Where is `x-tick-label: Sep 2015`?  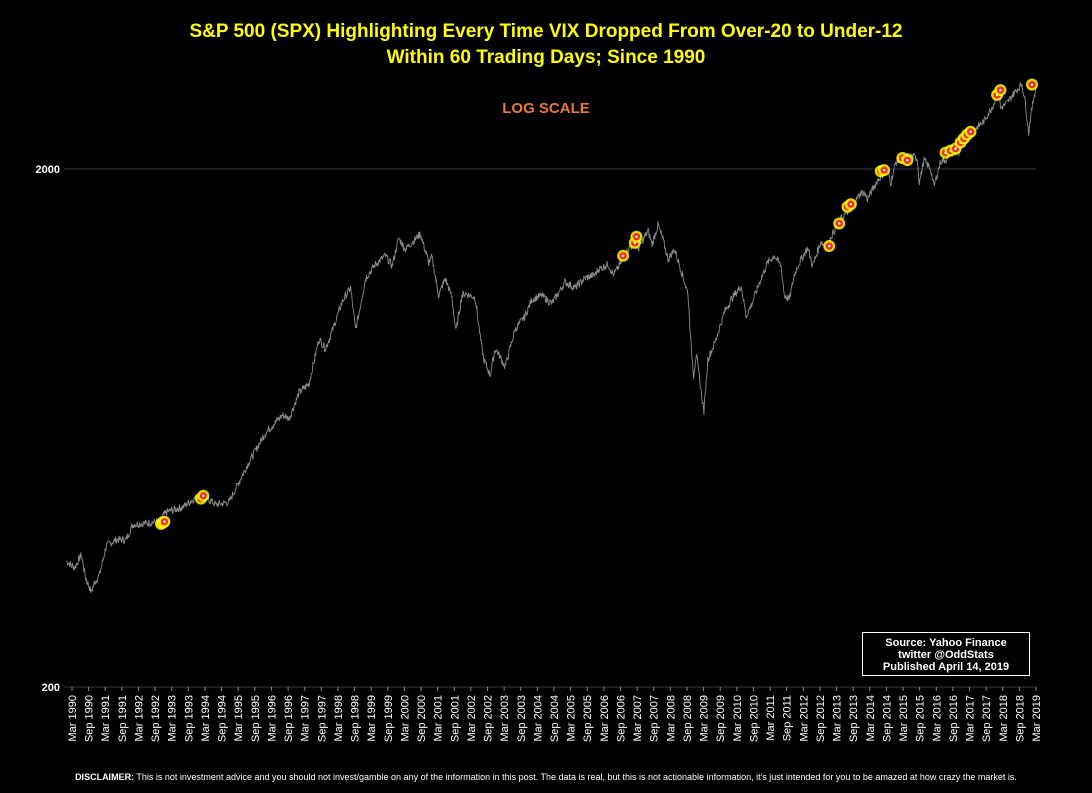
x-tick-label: Sep 2015 is located at coordinates (921, 718).